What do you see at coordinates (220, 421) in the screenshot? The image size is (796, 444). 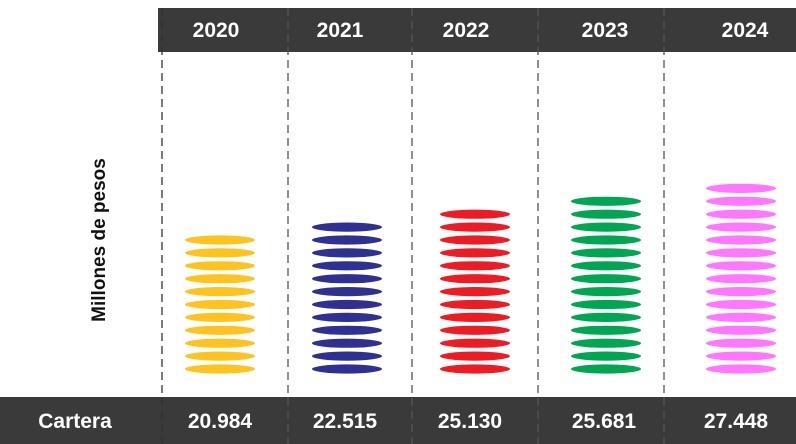 I see `value-label: 20.984` at bounding box center [220, 421].